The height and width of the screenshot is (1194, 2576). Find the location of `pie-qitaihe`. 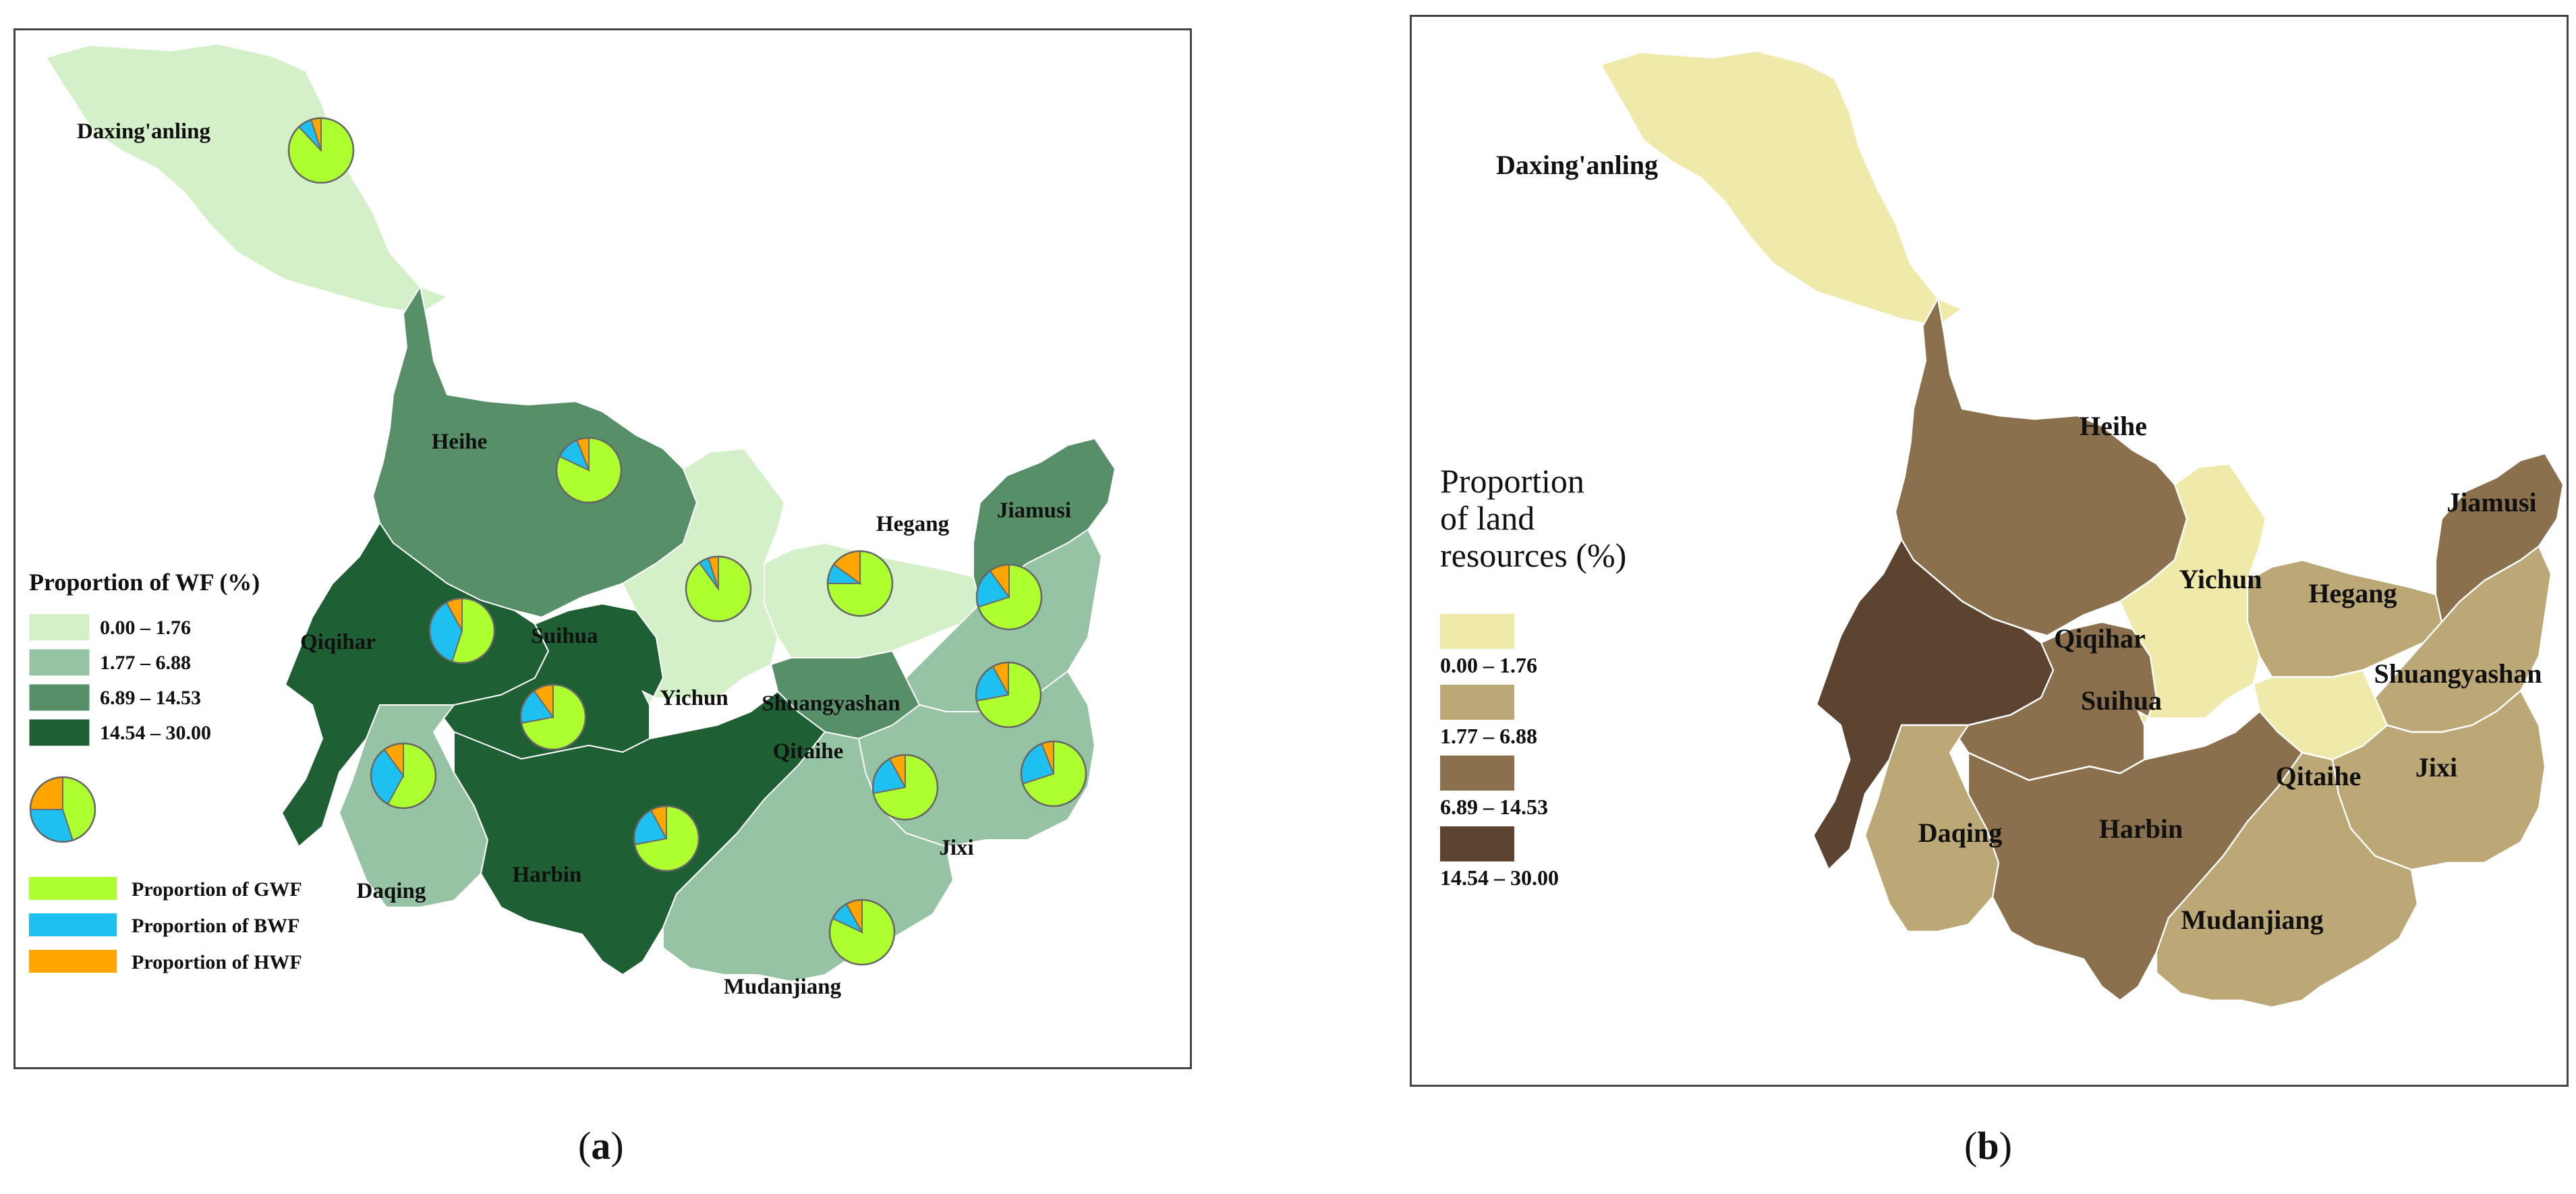

pie-qitaihe is located at coordinates (905, 787).